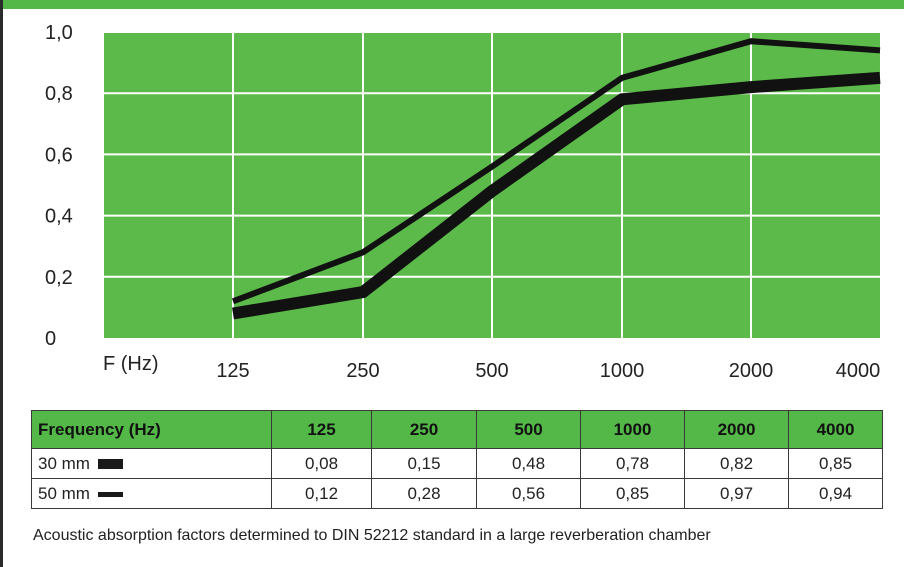 The width and height of the screenshot is (904, 567). Describe the element at coordinates (110, 494) in the screenshot. I see `legend-swatch-thin` at that location.